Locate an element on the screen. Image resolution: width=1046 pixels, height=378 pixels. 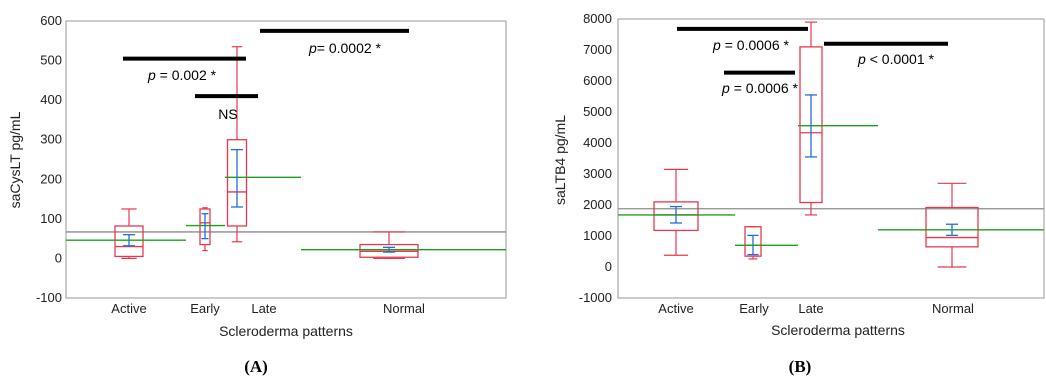
x-axis-title-b: Scleroderma patterns is located at coordinates (838, 330).